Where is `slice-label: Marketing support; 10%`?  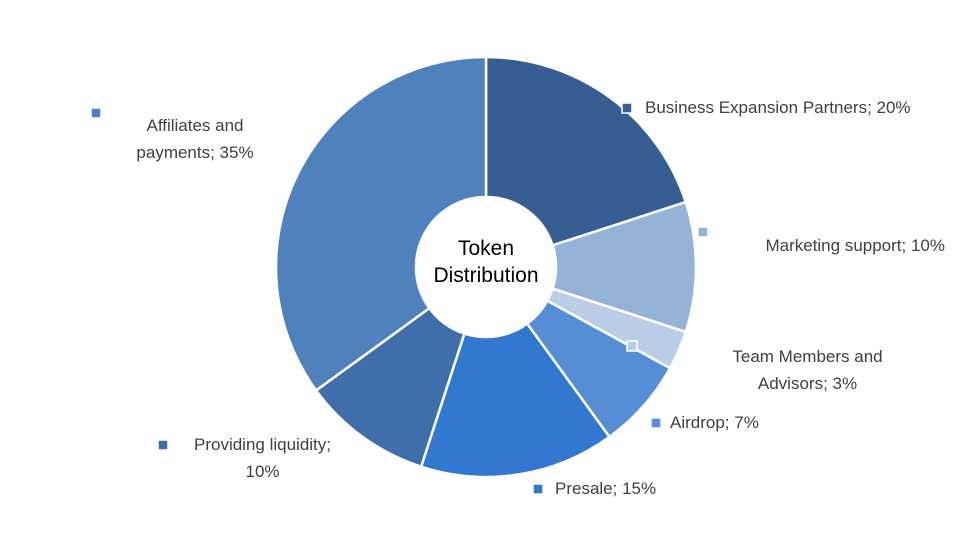
slice-label: Marketing support; 10% is located at coordinates (855, 245).